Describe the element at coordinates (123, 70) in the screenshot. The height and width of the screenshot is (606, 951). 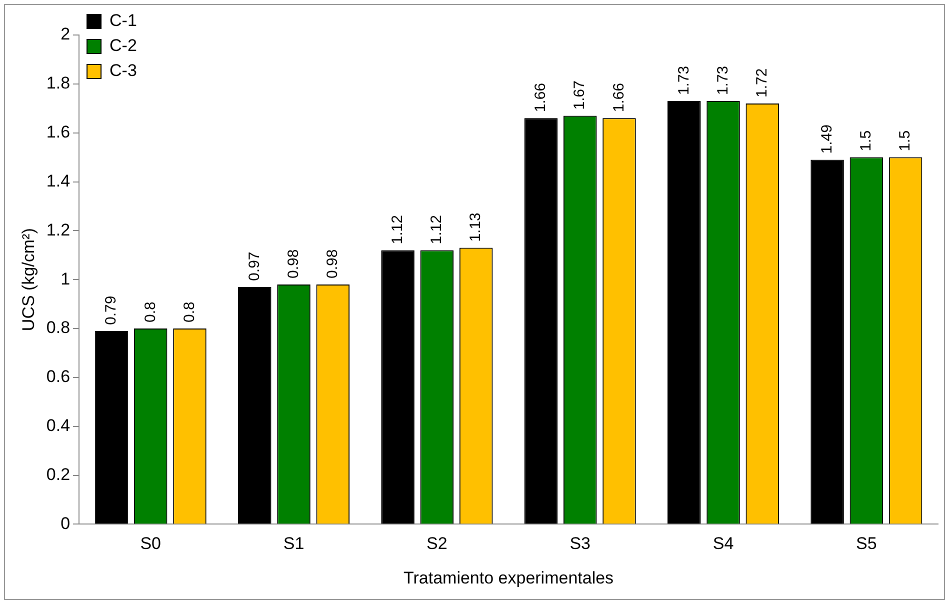
I see `legend-label: C-3` at that location.